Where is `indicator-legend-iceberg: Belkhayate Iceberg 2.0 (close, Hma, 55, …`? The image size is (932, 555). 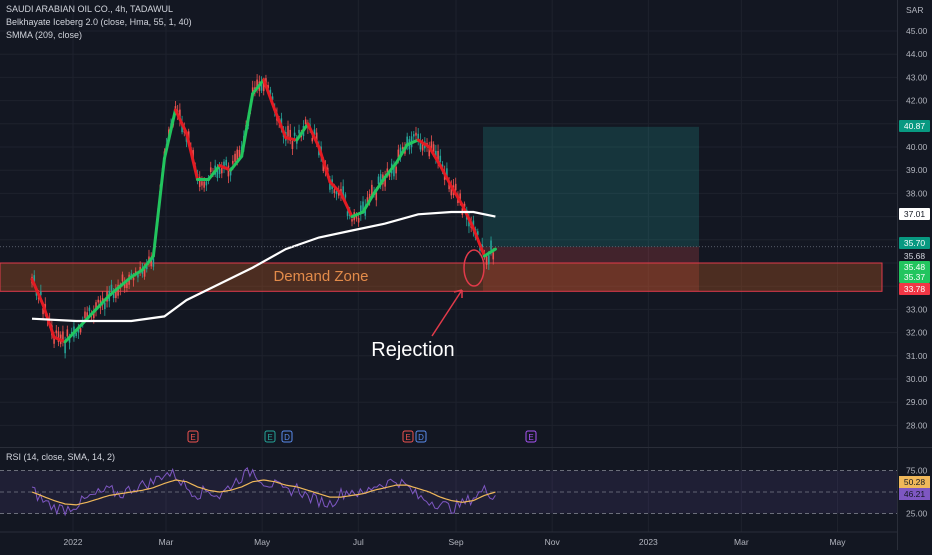
indicator-legend-iceberg: Belkhayate Iceberg 2.0 (close, Hma, 55, … is located at coordinates (99, 22).